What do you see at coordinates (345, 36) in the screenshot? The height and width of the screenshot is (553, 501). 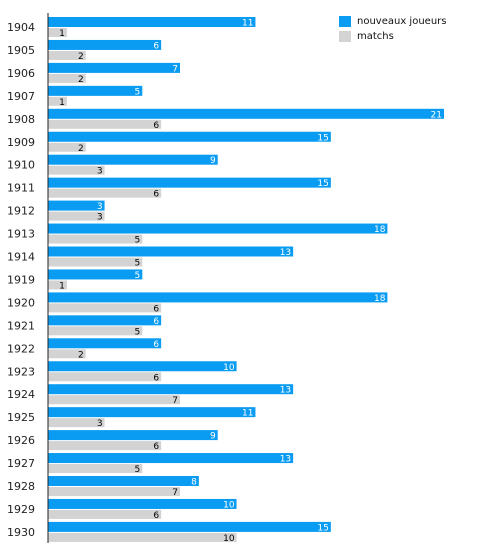 I see `legend-swatch-matchs` at bounding box center [345, 36].